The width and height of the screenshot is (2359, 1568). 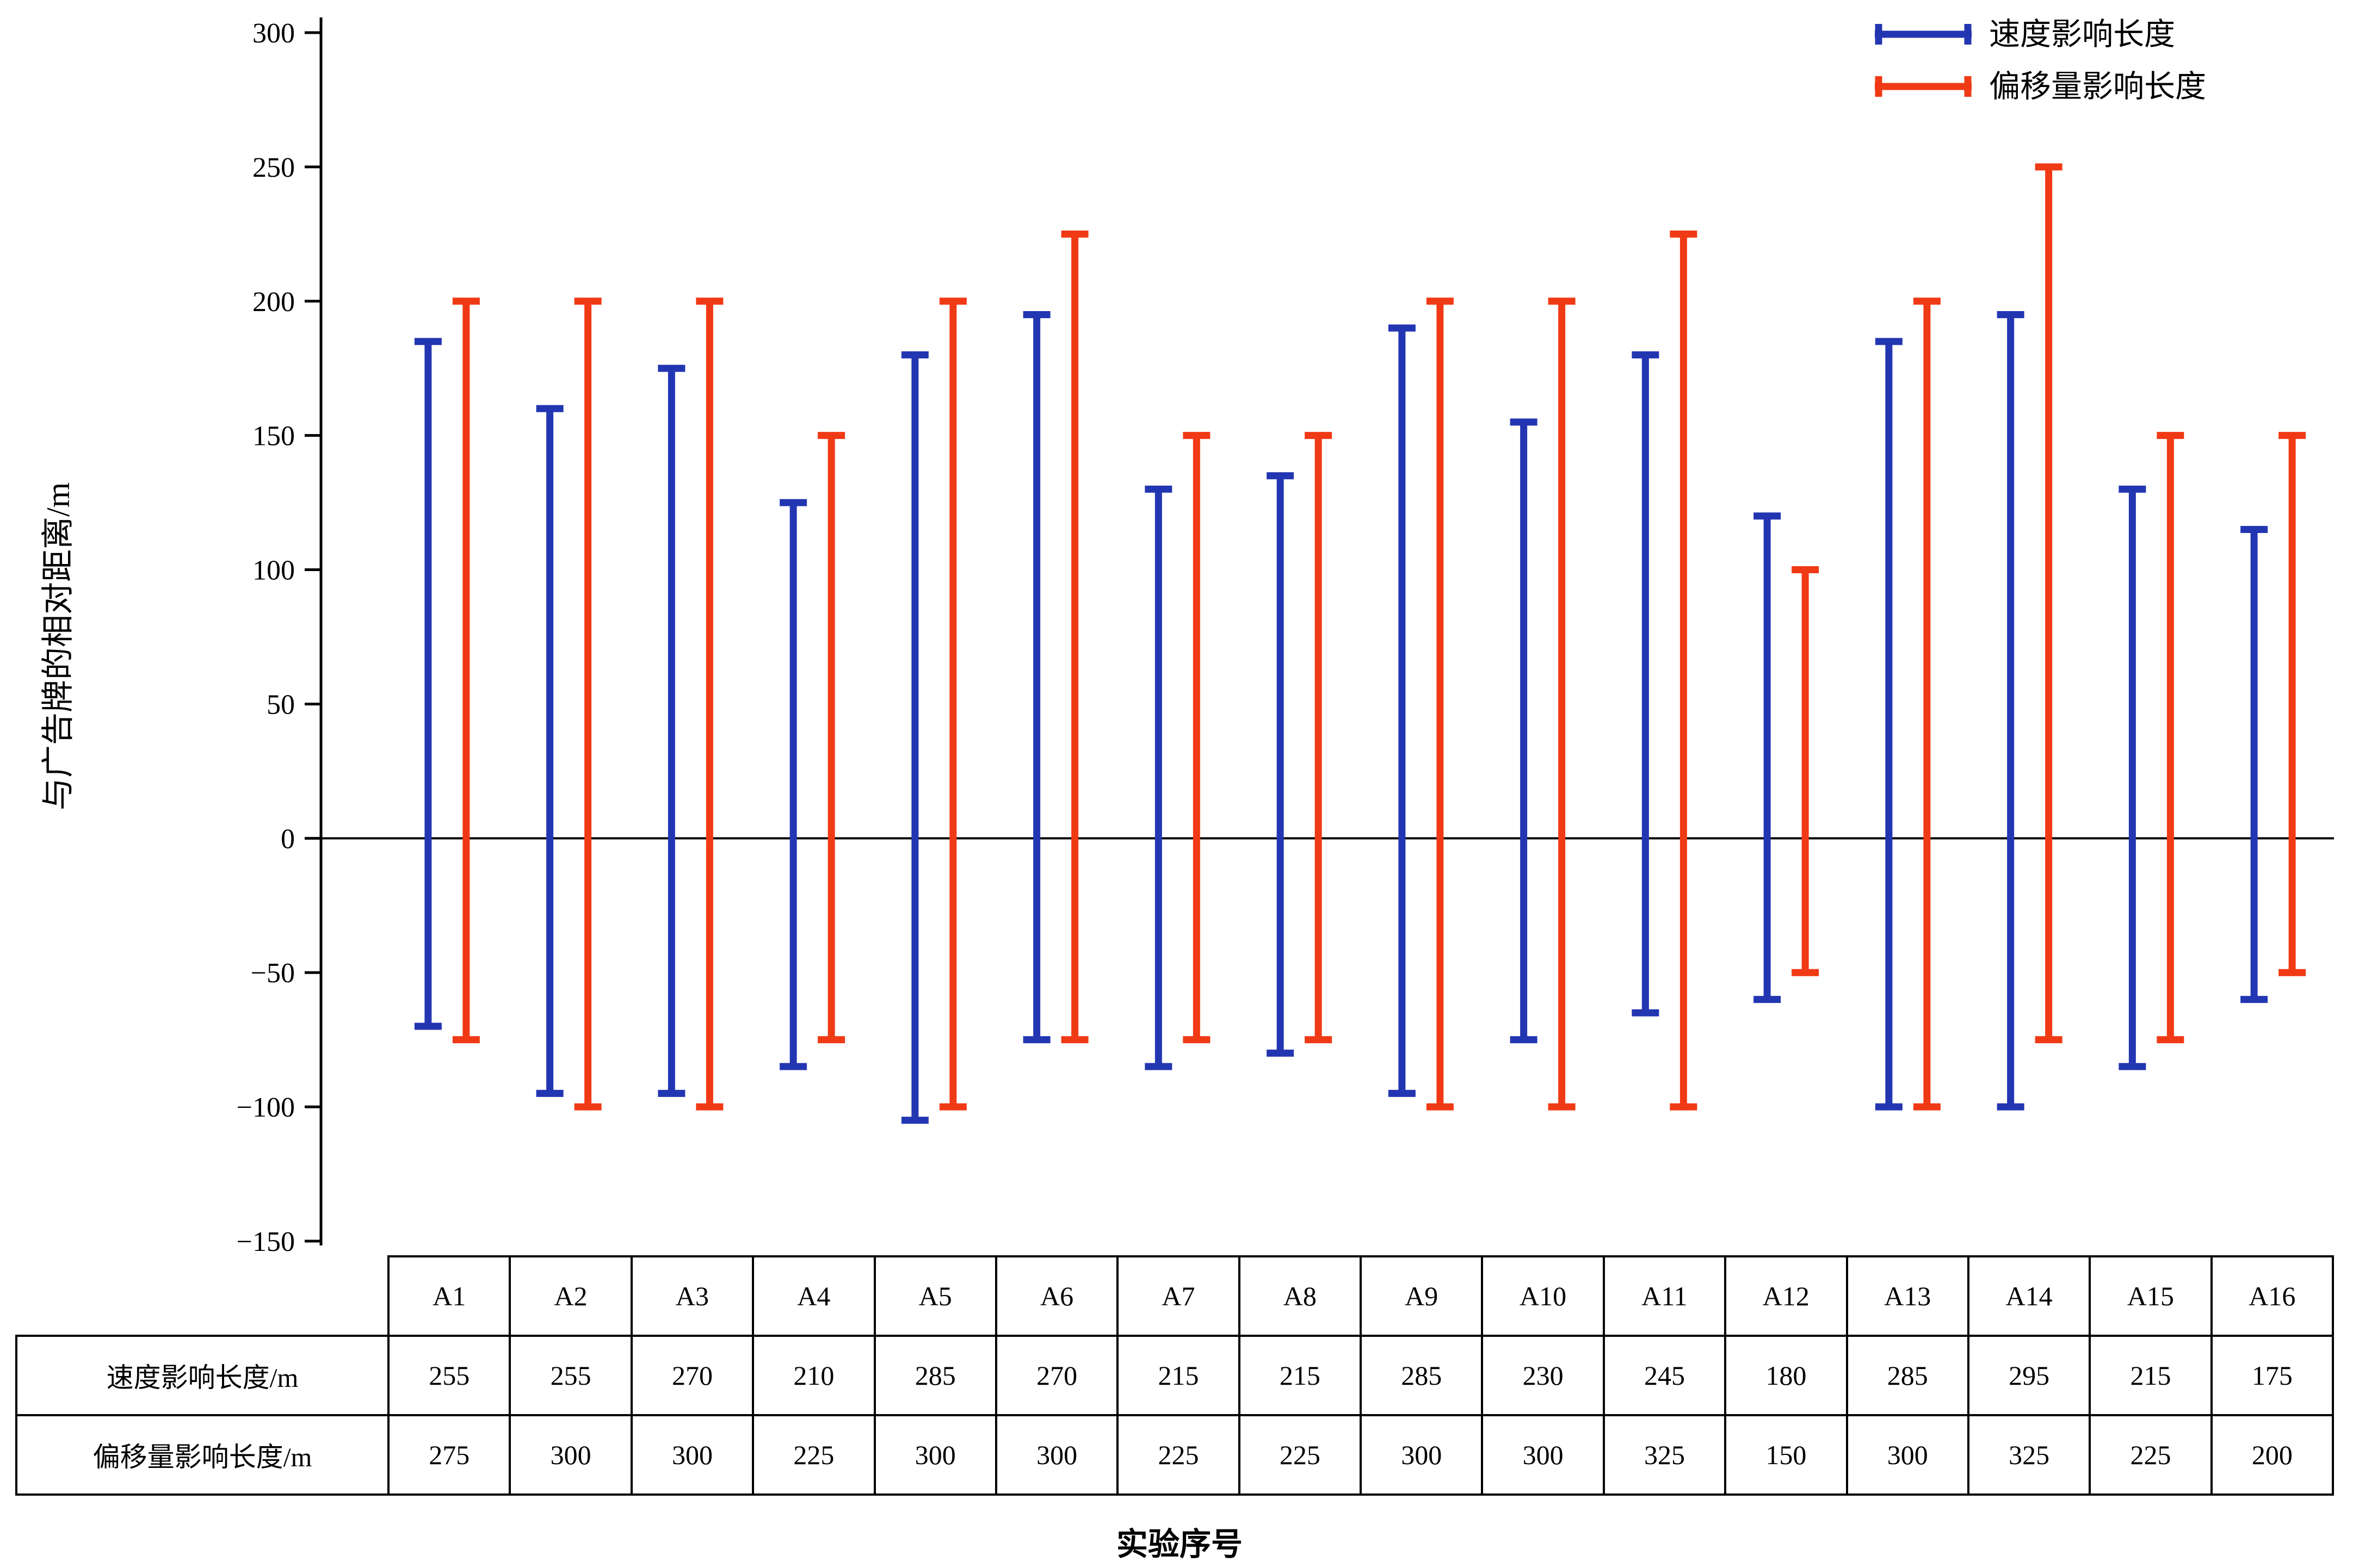 I want to click on y-tick-label: 300, so click(x=273, y=33).